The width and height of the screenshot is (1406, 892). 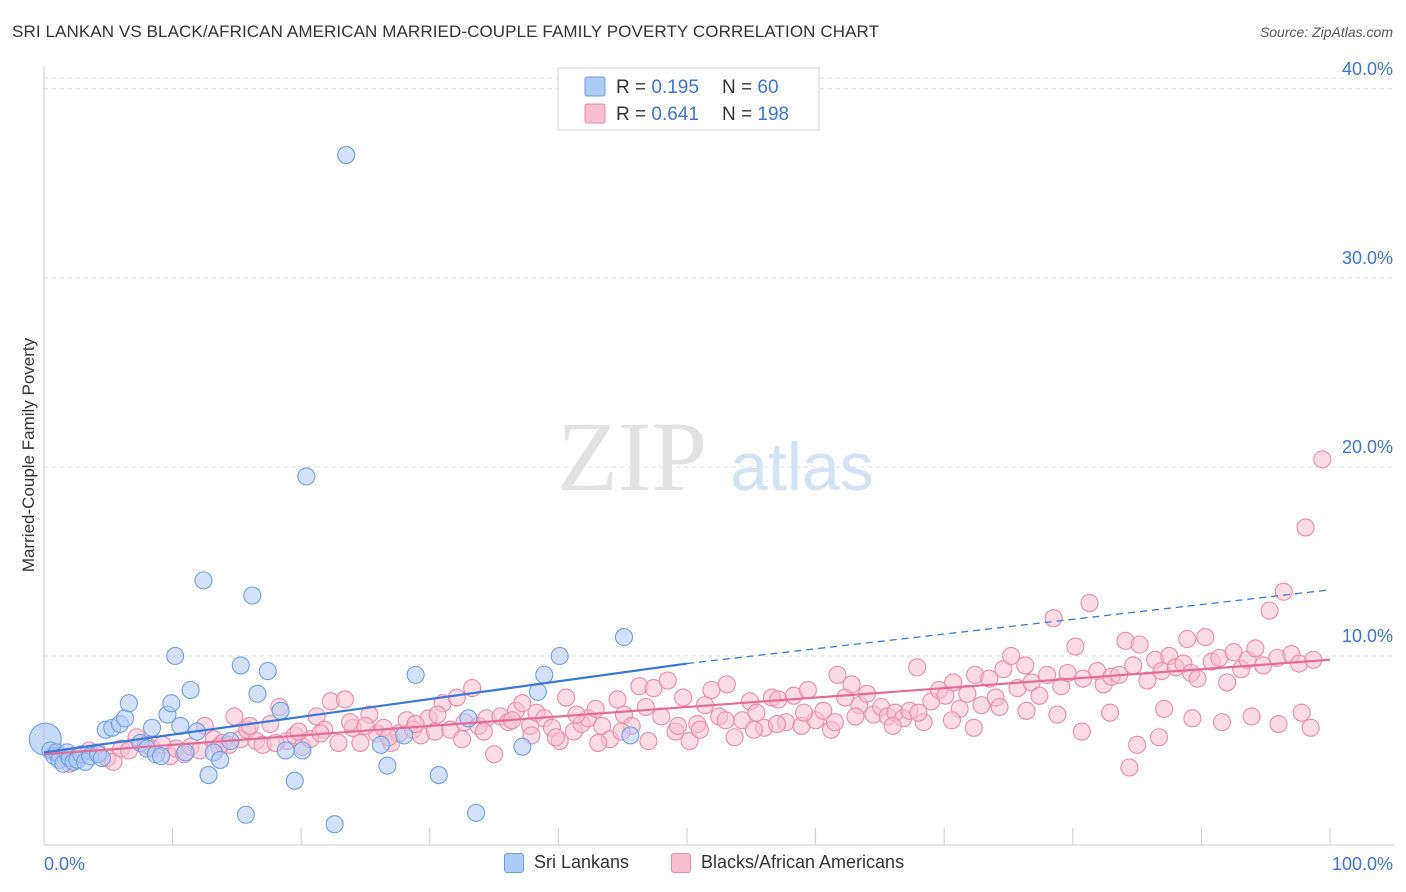 I want to click on legend-label-sri-lankans: Sri Lankans, so click(x=582, y=862).